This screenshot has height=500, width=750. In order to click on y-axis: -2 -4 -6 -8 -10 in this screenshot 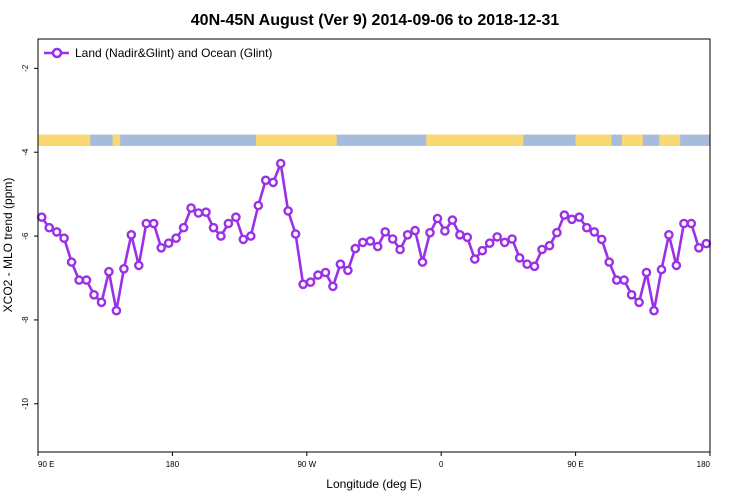, I will do `click(29, 237)`.